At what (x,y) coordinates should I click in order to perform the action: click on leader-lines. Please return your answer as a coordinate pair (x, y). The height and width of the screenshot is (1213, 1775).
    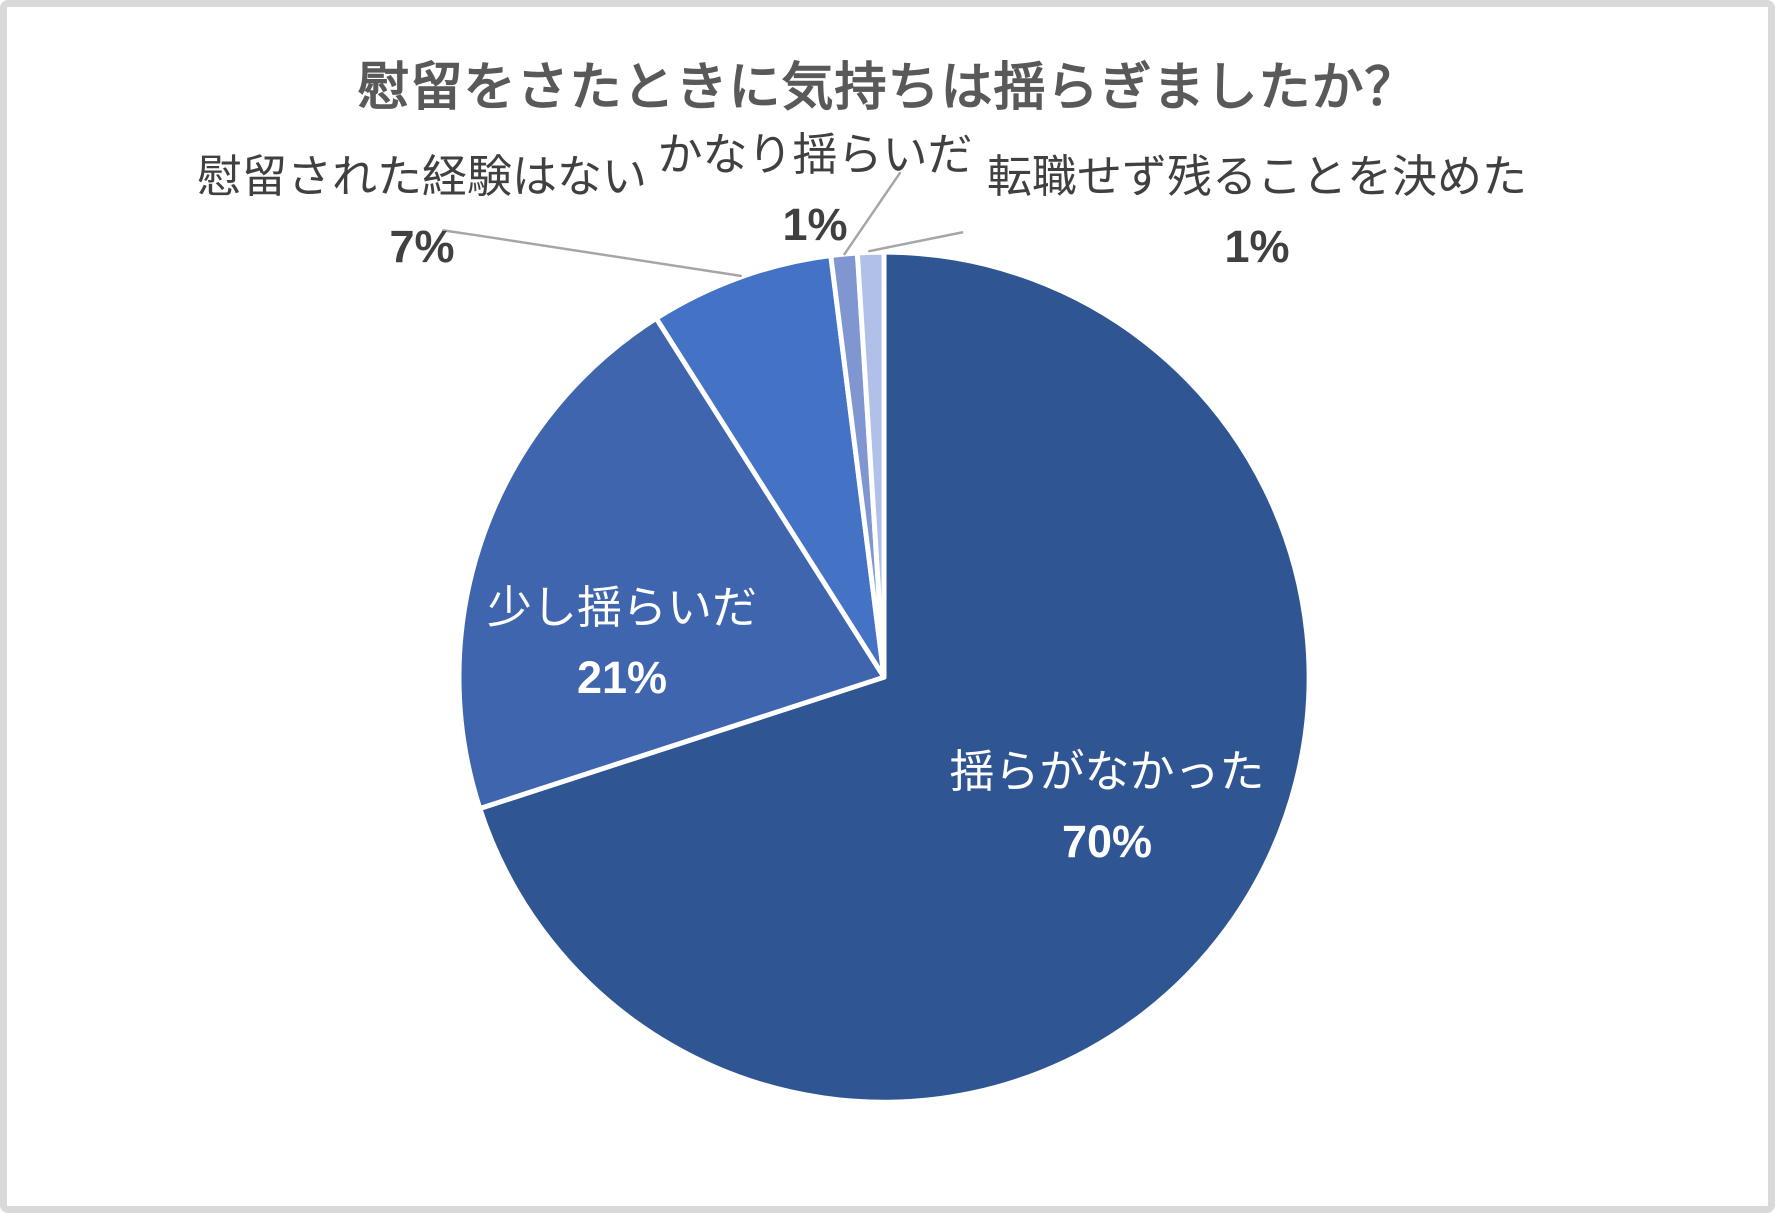
    Looking at the image, I should click on (702, 224).